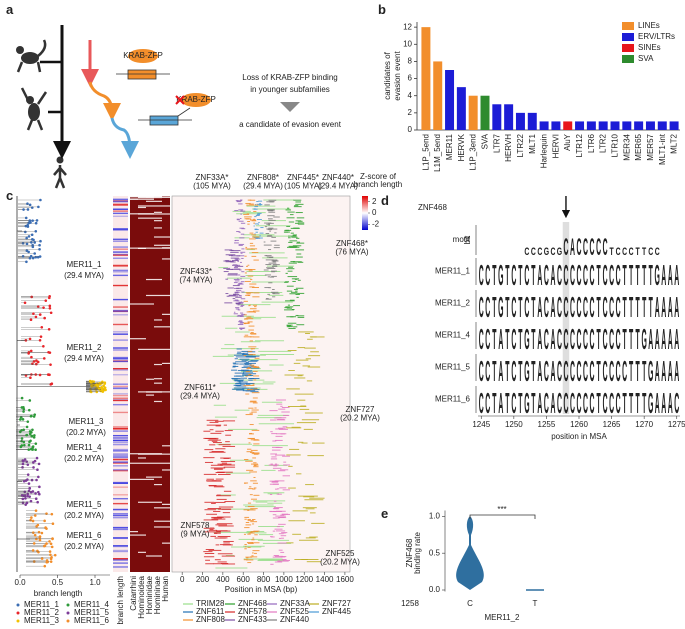 The height and width of the screenshot is (629, 685). What do you see at coordinates (203, 579) in the screenshot?
I see `x-tick-label: 200` at bounding box center [203, 579].